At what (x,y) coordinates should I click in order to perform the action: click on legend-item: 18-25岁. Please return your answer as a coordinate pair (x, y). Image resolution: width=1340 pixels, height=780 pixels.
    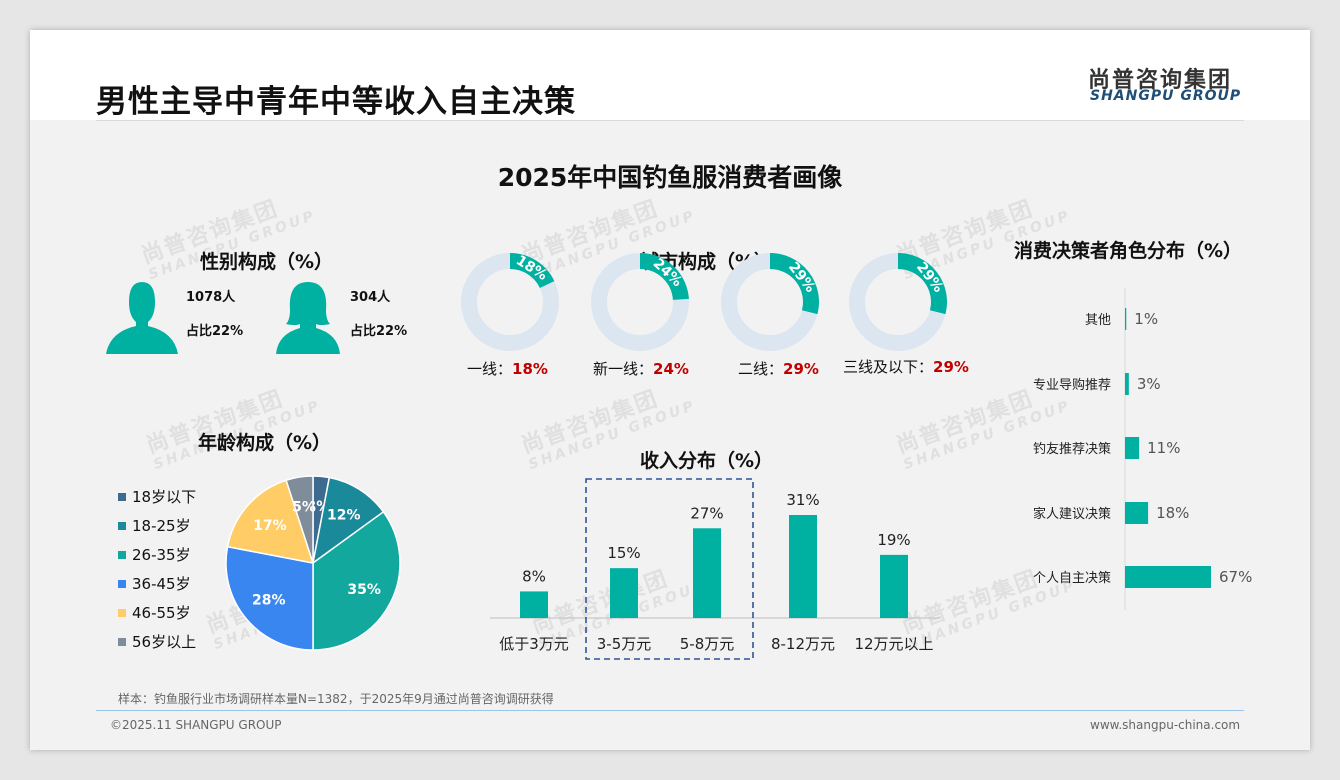
    Looking at the image, I should click on (157, 525).